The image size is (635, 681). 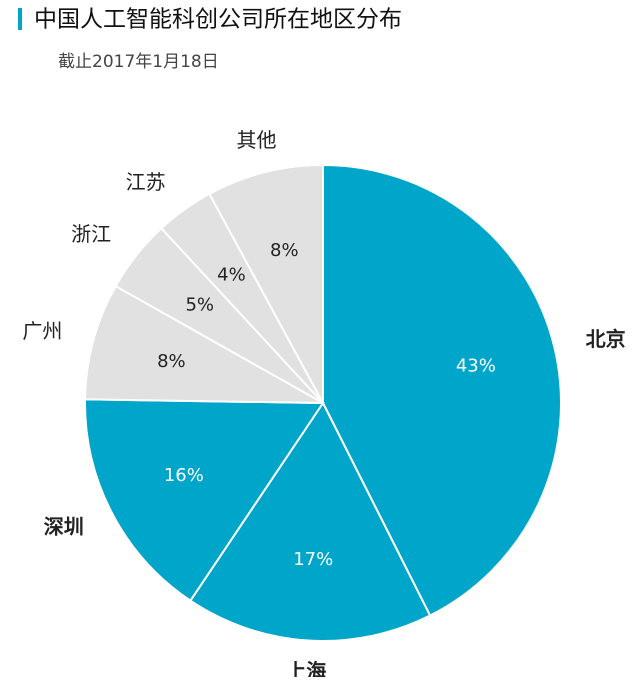 I want to click on category-label: 浙江, so click(x=91, y=234).